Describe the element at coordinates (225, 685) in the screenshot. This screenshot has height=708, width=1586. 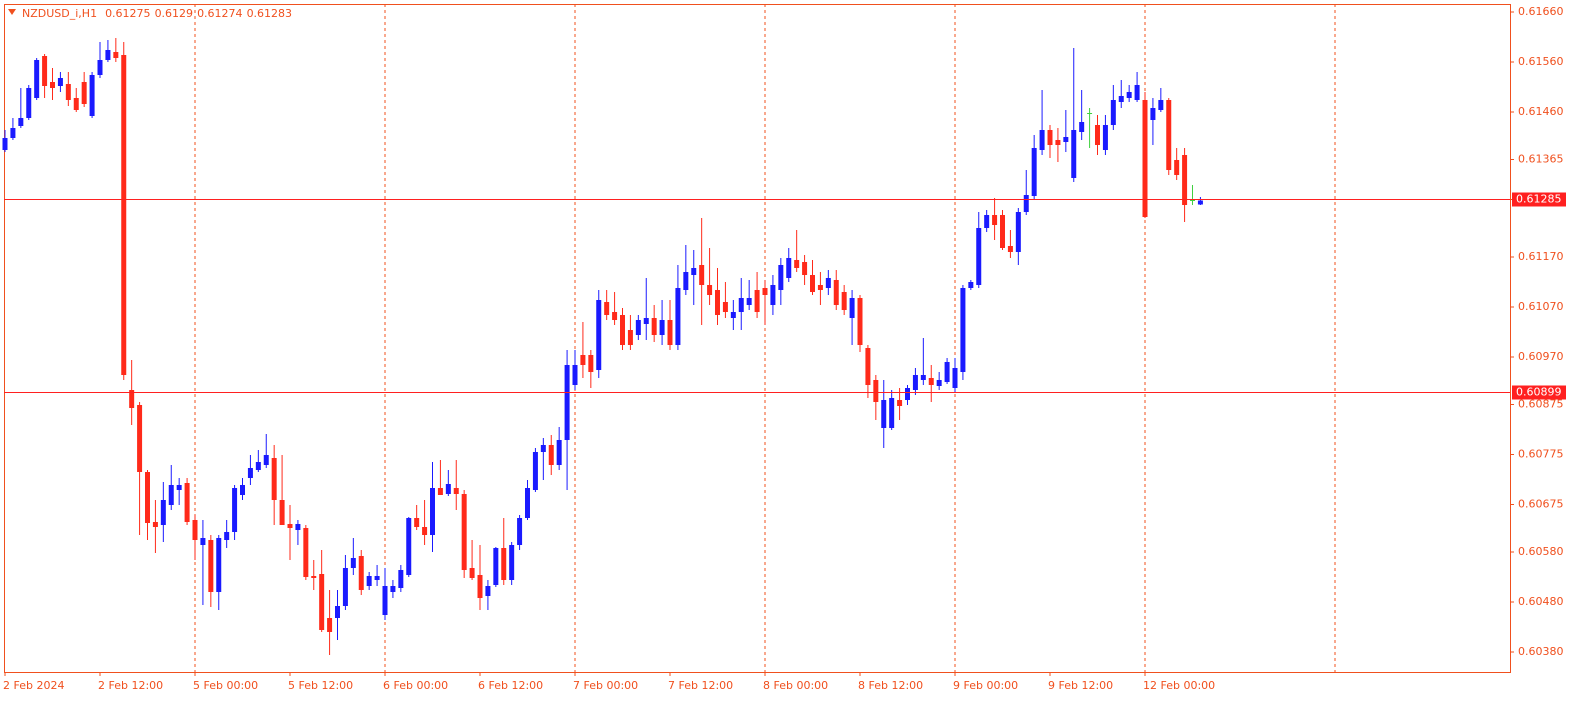
I see `x-tick-label: 5 Feb 00:00` at that location.